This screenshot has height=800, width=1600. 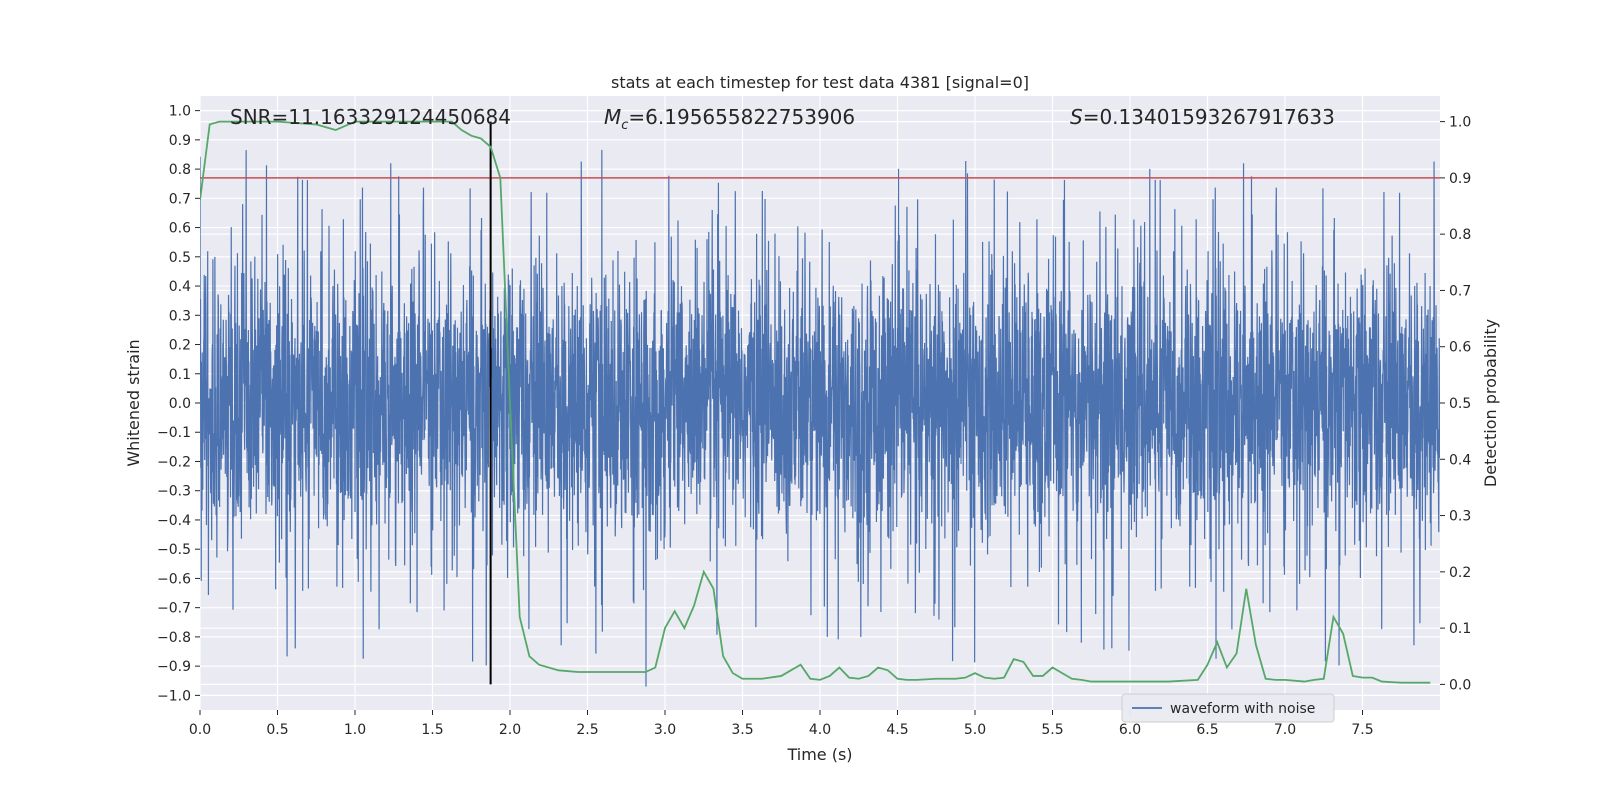 What do you see at coordinates (1460, 404) in the screenshot?
I see `y-right-tick-label: 0.5` at bounding box center [1460, 404].